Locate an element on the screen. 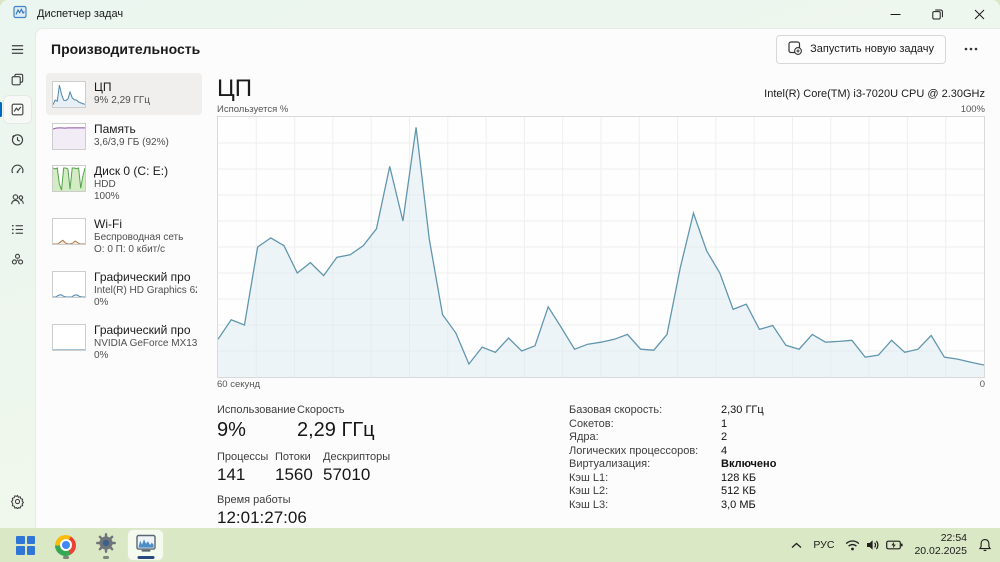 The width and height of the screenshot is (1000, 562). taskbar: РУС 22:54 20.02.2025 is located at coordinates (500, 545).